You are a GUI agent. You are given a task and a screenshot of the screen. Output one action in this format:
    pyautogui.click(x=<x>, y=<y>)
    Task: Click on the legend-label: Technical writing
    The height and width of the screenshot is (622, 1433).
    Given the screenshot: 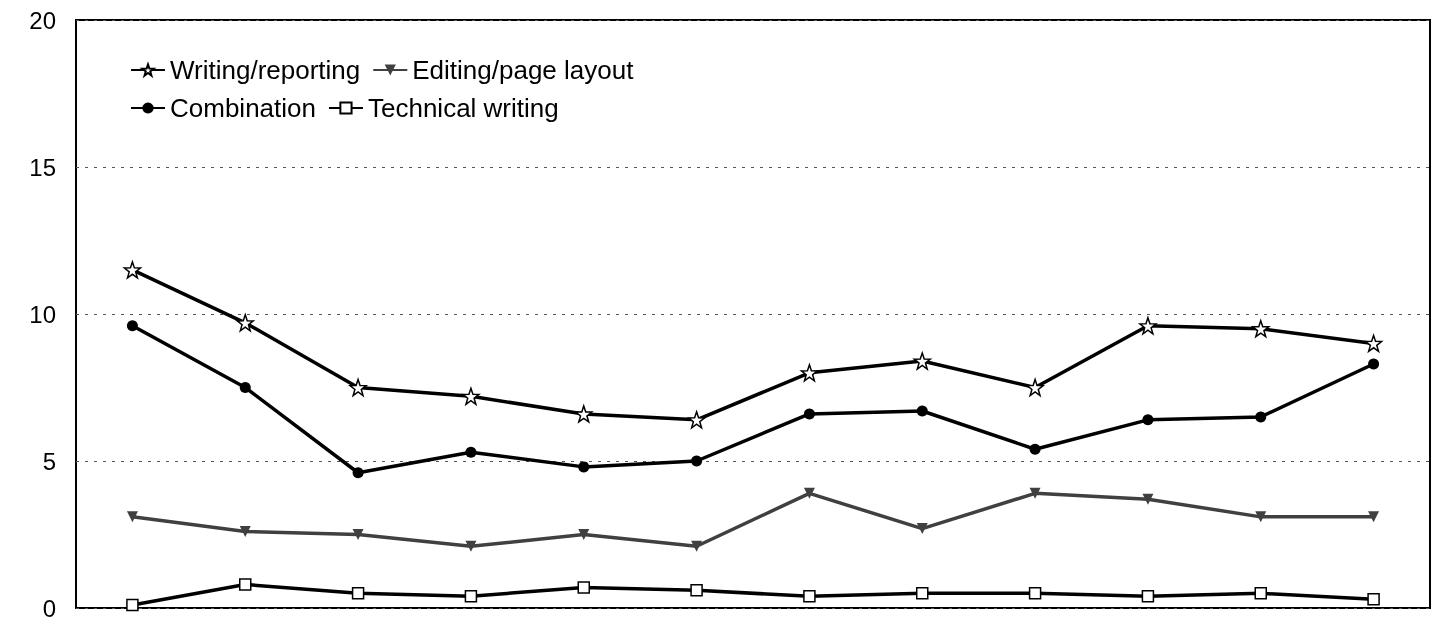 What is the action you would take?
    pyautogui.click(x=463, y=108)
    